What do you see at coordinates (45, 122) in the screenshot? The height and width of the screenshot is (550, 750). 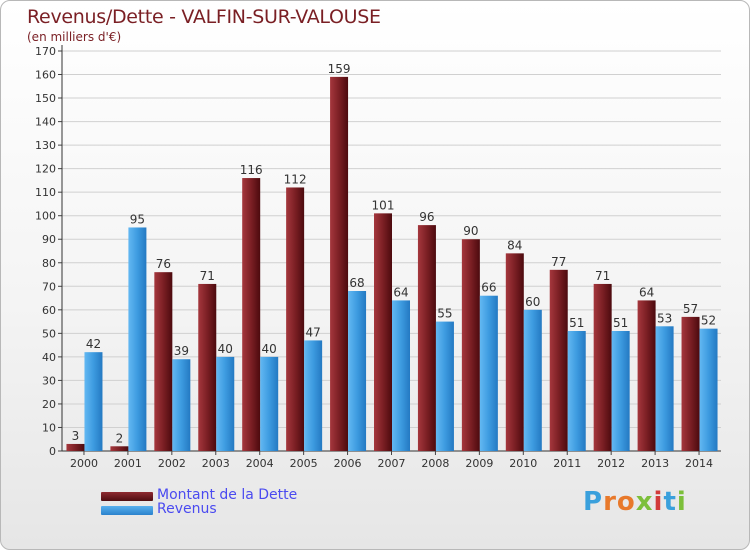 I see `y-tick-label: 140` at bounding box center [45, 122].